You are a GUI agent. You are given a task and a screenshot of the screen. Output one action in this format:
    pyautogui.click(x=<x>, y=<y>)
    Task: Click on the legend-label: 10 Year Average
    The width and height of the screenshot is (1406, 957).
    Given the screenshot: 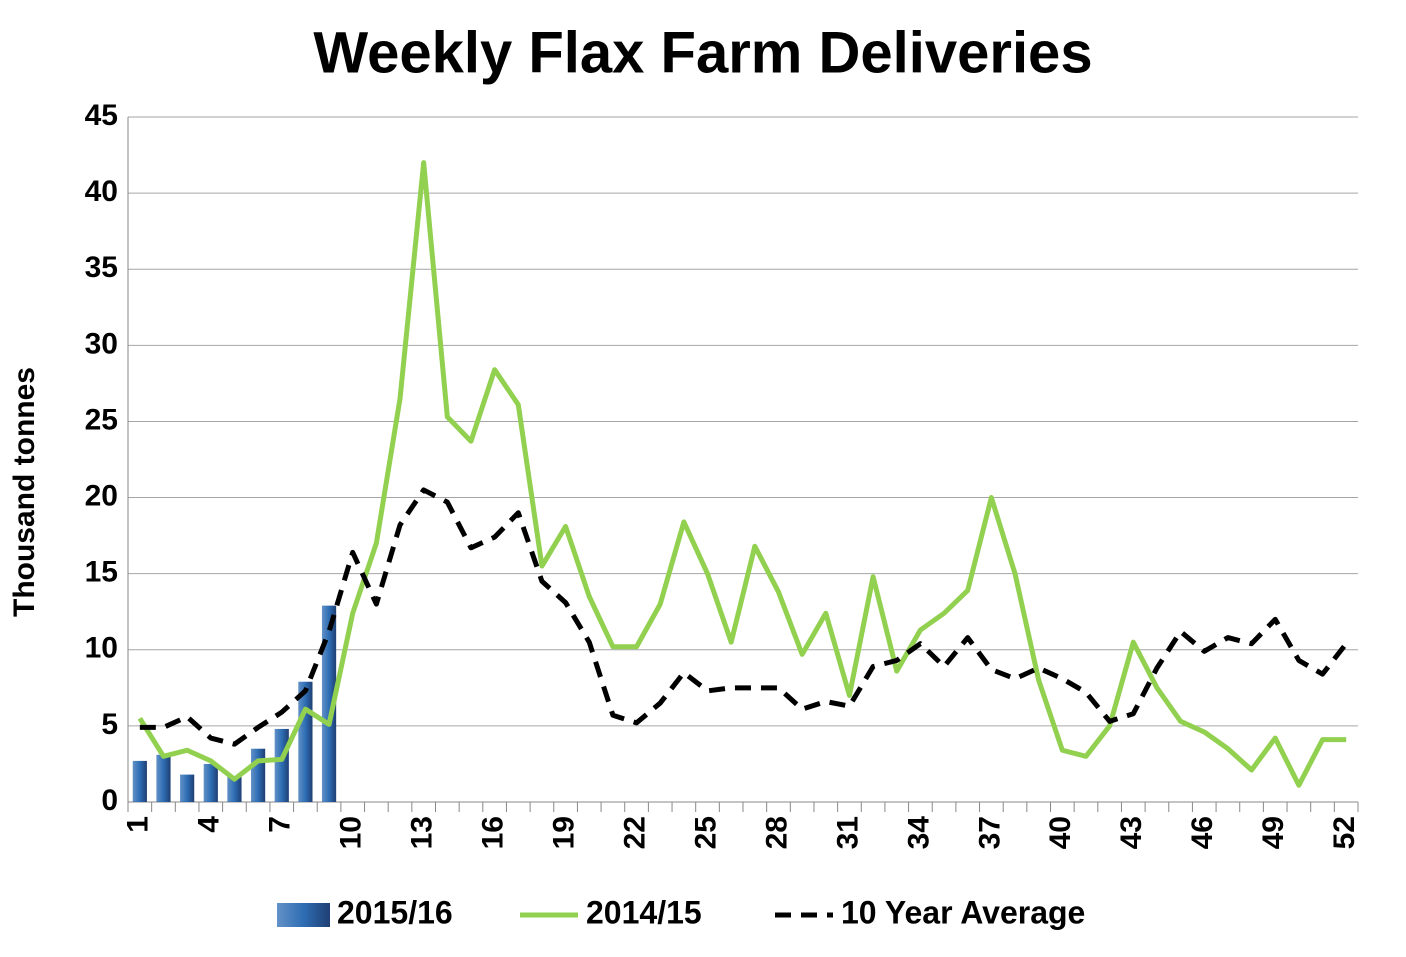 What is the action you would take?
    pyautogui.click(x=963, y=912)
    